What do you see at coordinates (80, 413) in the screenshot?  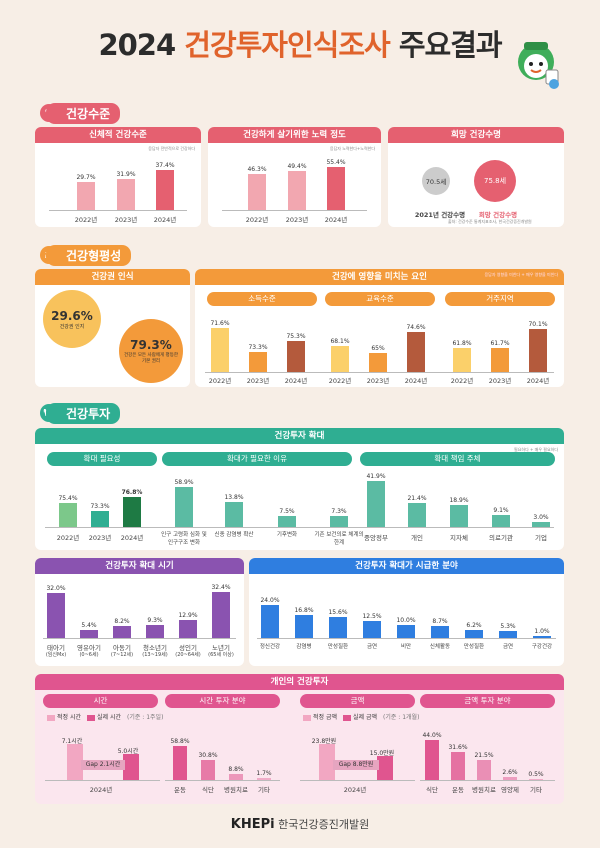 I see `section-invest-header: ₩ 건강투자` at bounding box center [80, 413].